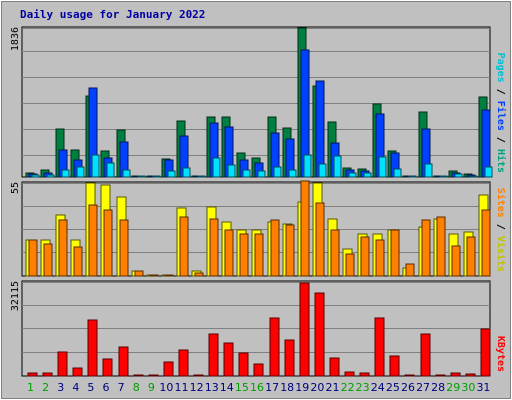 The width and height of the screenshot is (512, 400). Describe the element at coordinates (423, 387) in the screenshot. I see `x-tick-label: 27` at that location.